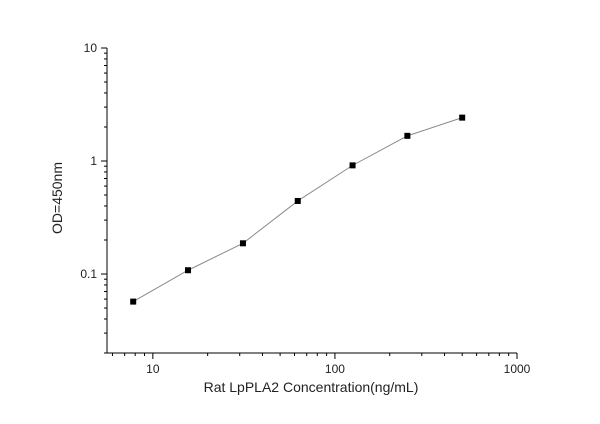  Describe the element at coordinates (91, 48) in the screenshot. I see `y-tick-label: 10` at that location.